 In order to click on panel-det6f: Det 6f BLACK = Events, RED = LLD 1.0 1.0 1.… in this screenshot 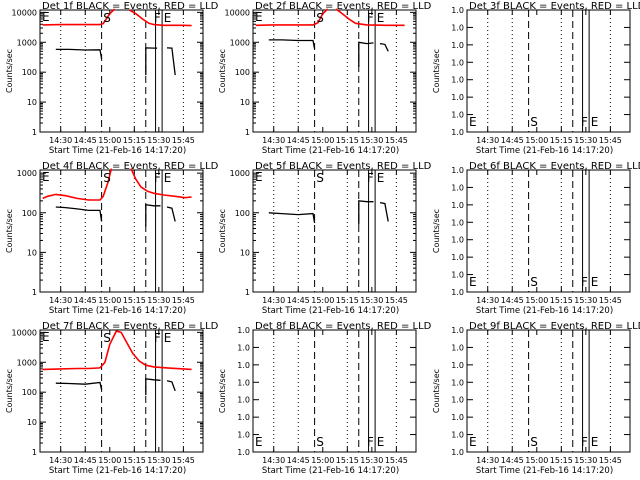, I will do `click(536, 238)`.